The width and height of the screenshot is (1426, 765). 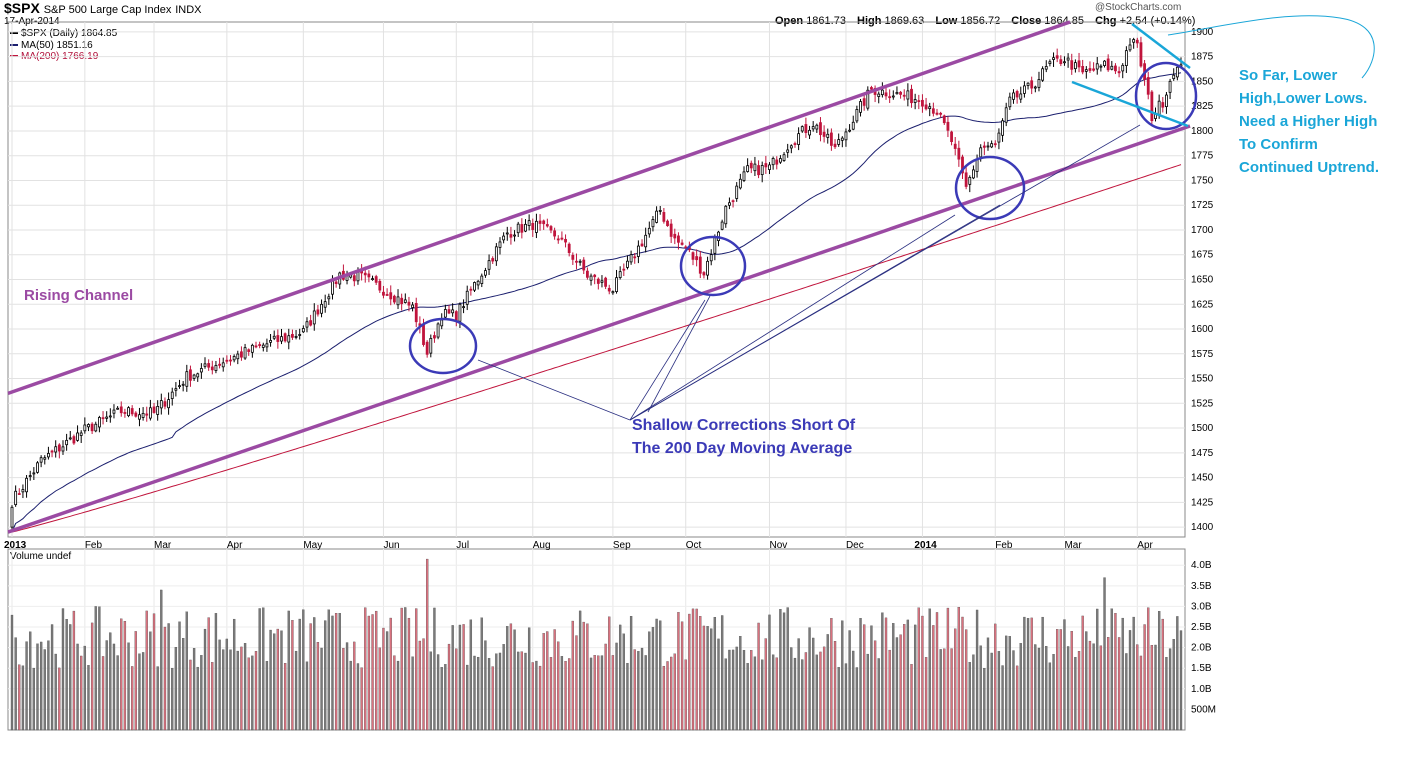 What do you see at coordinates (855, 545) in the screenshot?
I see `month-tick-label: Dec` at bounding box center [855, 545].